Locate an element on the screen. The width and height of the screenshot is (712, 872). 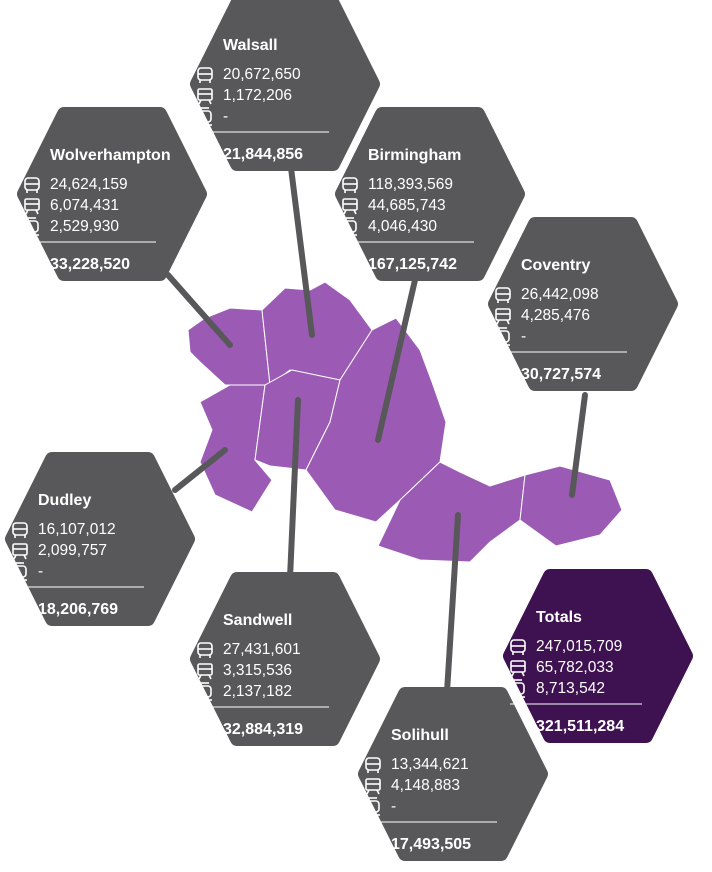
region-name: Coventry is located at coordinates (555, 265).